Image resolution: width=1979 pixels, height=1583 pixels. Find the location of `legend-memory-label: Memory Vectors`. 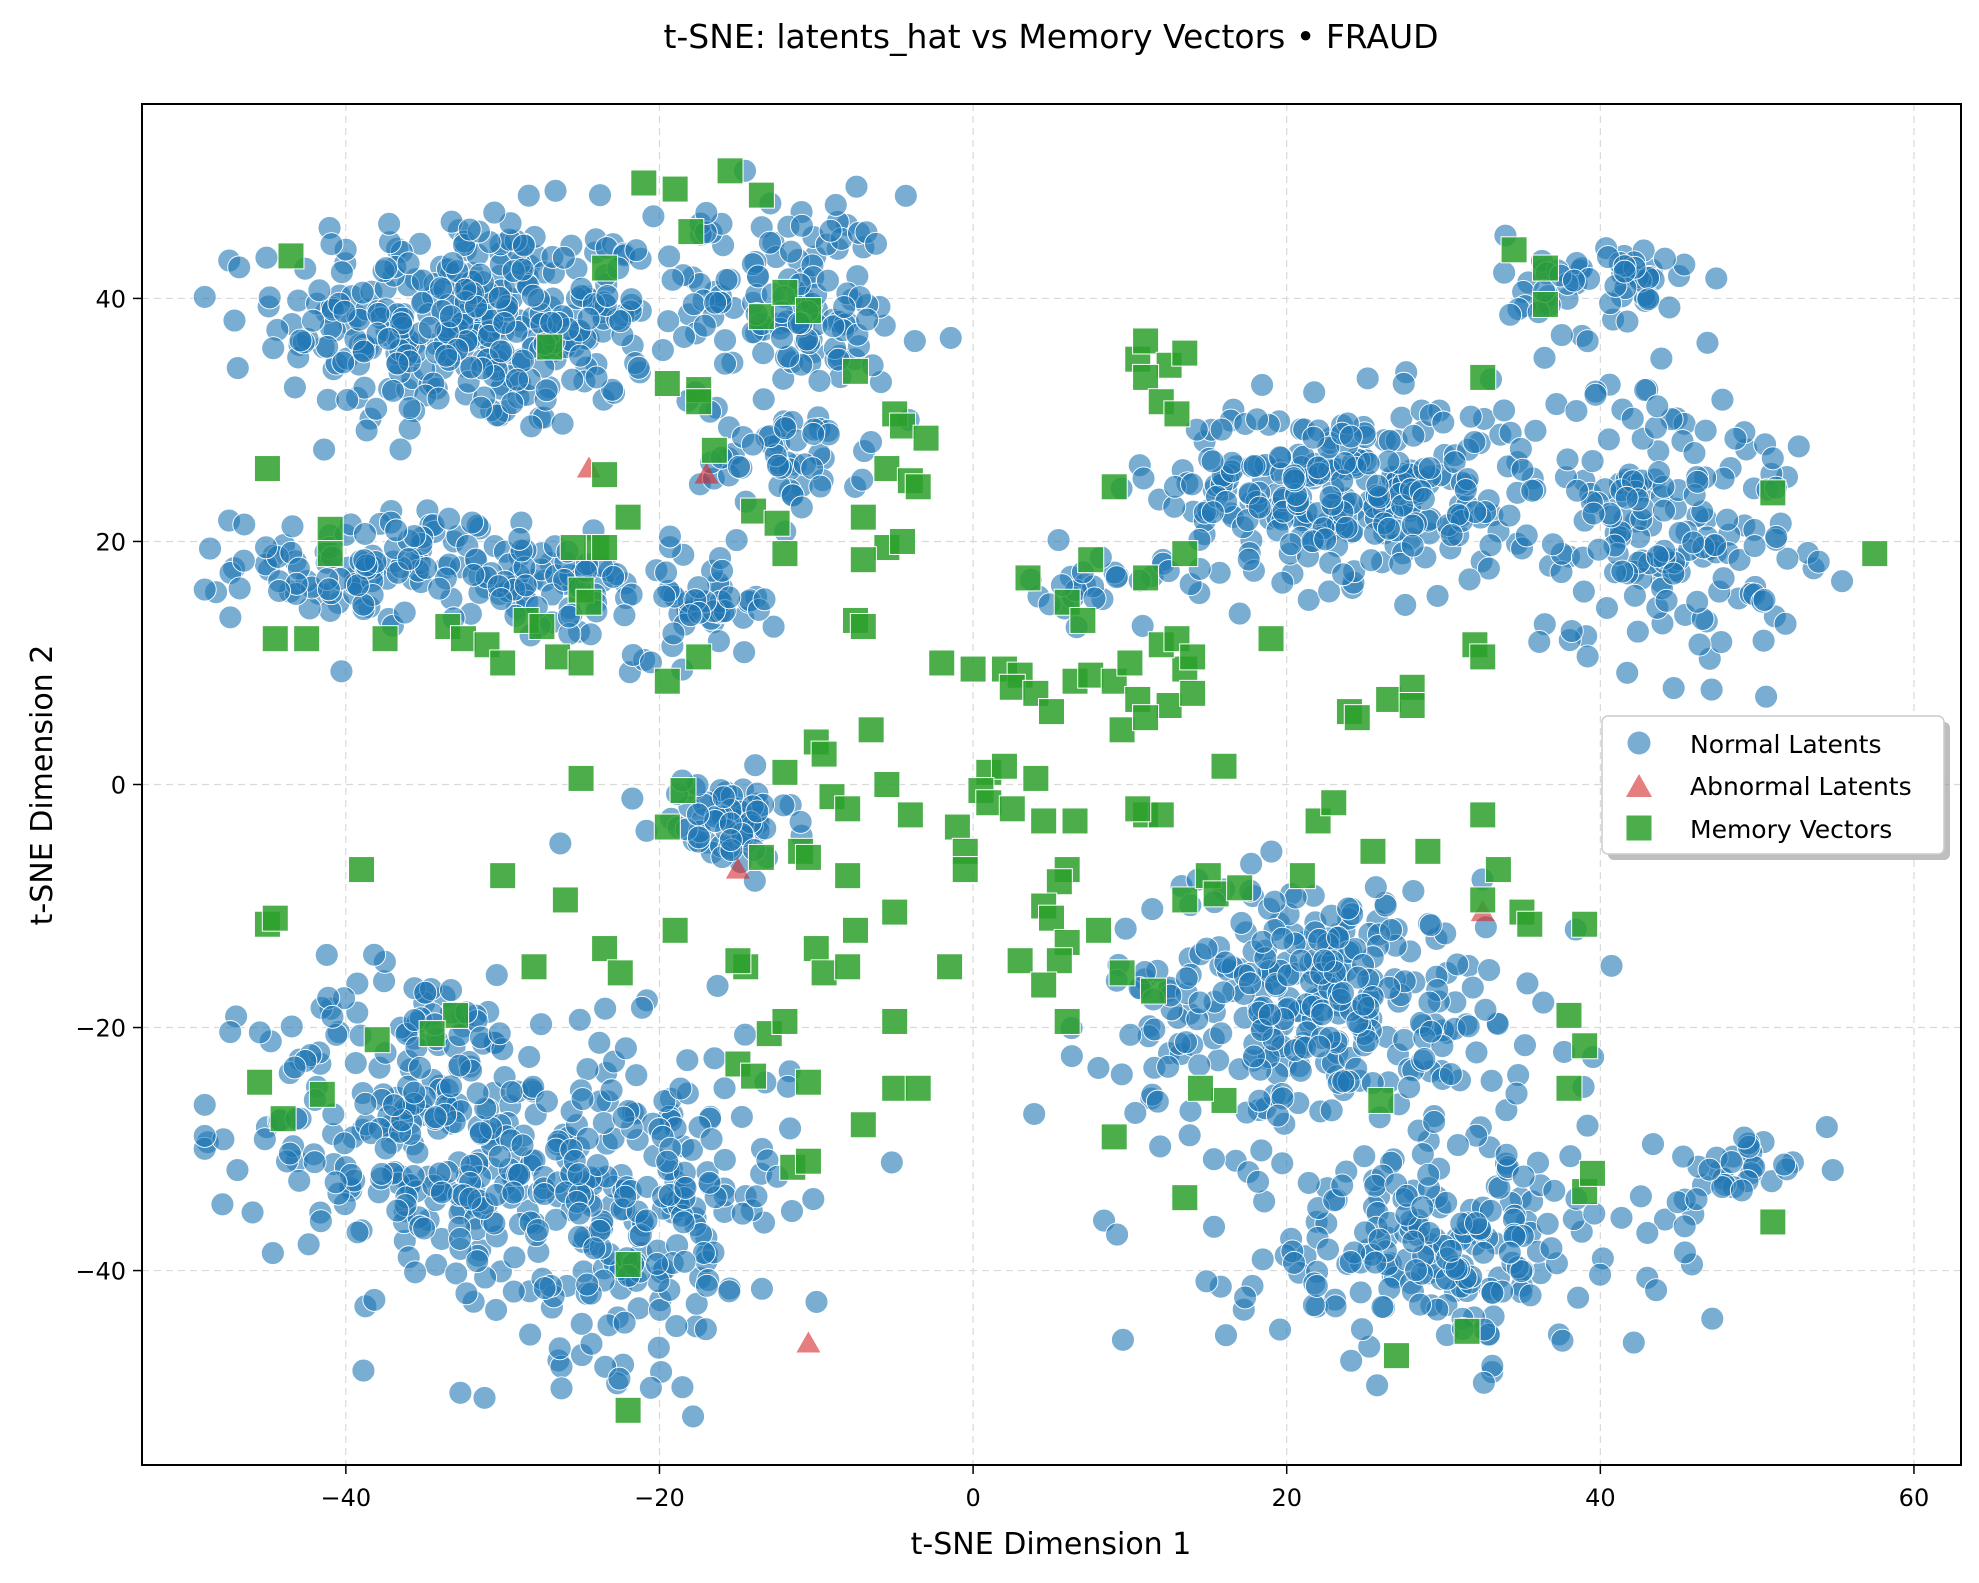

legend-memory-label: Memory Vectors is located at coordinates (1791, 829).